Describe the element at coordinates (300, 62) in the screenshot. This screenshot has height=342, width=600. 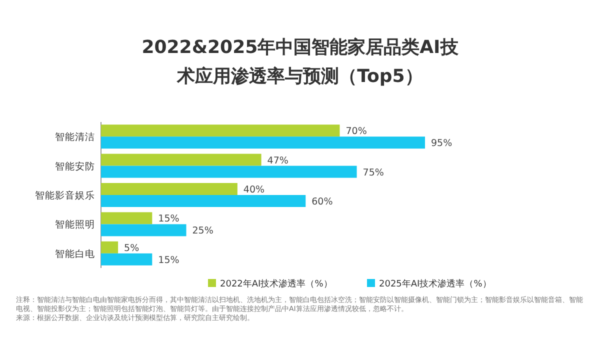
I see `chart-title: 2022&2025年中国智能家居品类AI技术应用渗透率与预测（Top5）` at that location.